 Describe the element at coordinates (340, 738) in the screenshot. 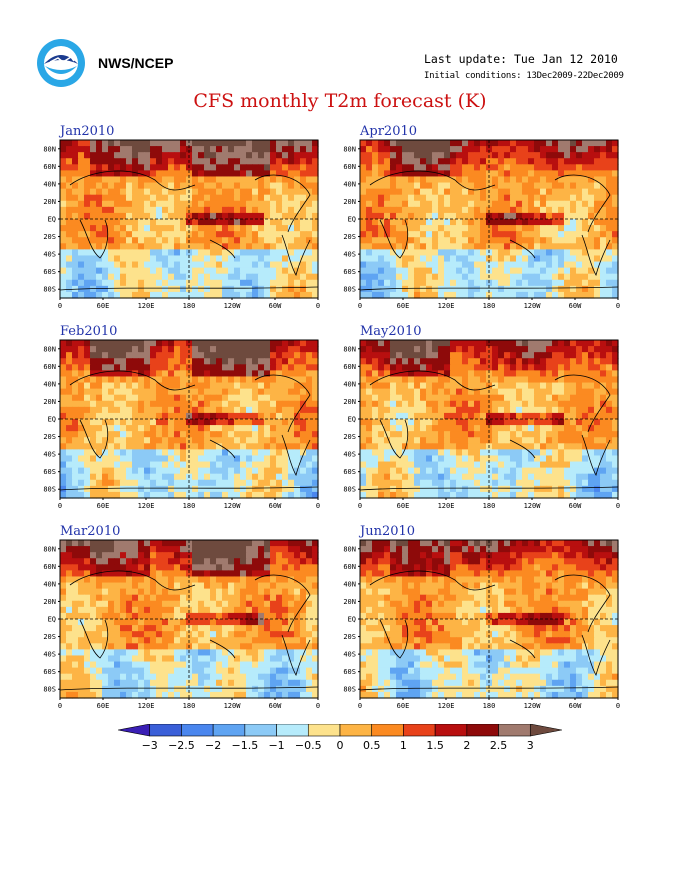

I see `colorbar: −3 −2.5 −2 −1.5 −1 −0.5 0 0.5 1 1.5 2 2.5 3` at that location.